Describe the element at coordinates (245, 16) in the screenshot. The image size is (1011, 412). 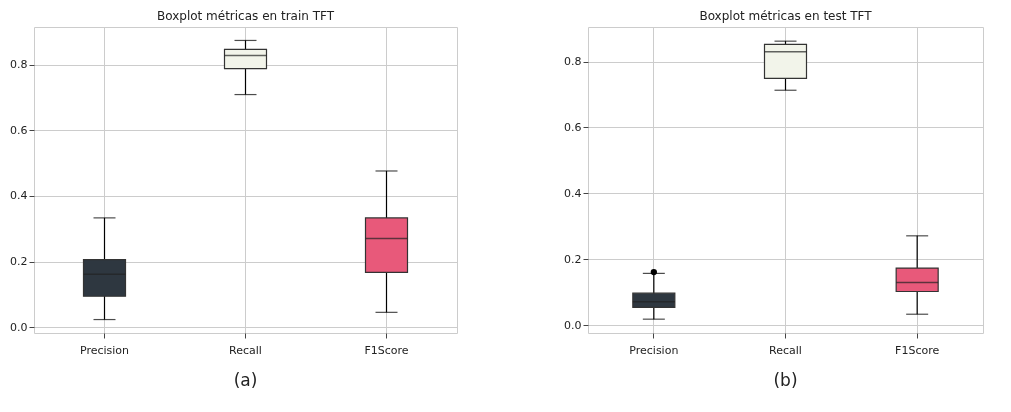
I see `chart-title: Boxplot métricas en train TFT` at that location.